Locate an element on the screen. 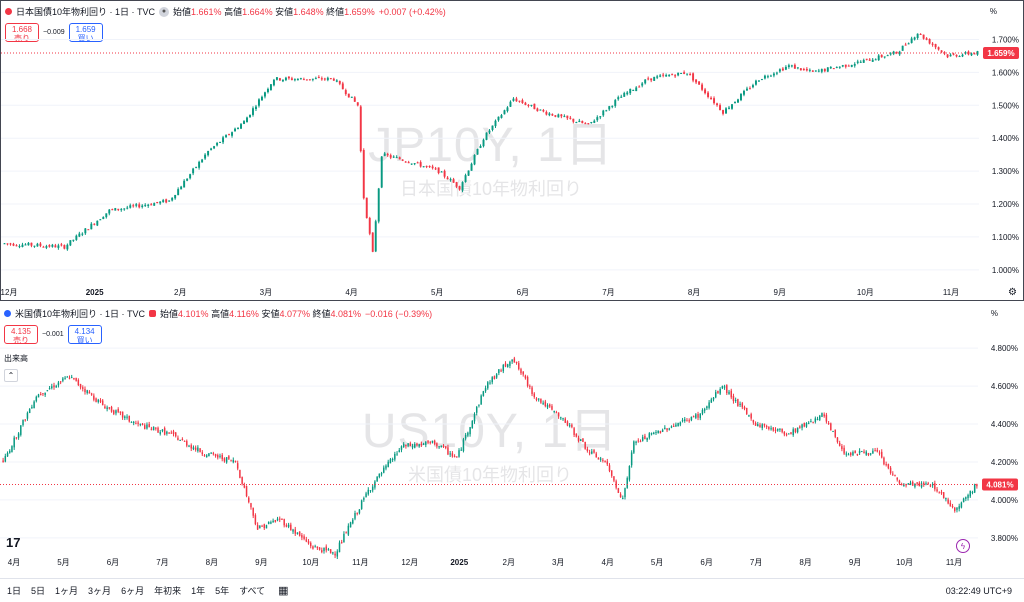 This screenshot has width=1024, height=602. pane1-buy-button: 1.659 買い is located at coordinates (85, 33).